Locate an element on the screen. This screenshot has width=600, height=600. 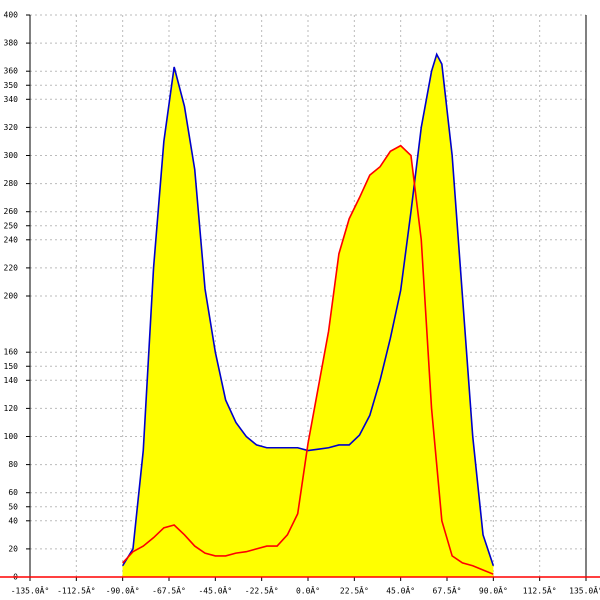
y-tick-label: 220 is located at coordinates (11, 267).